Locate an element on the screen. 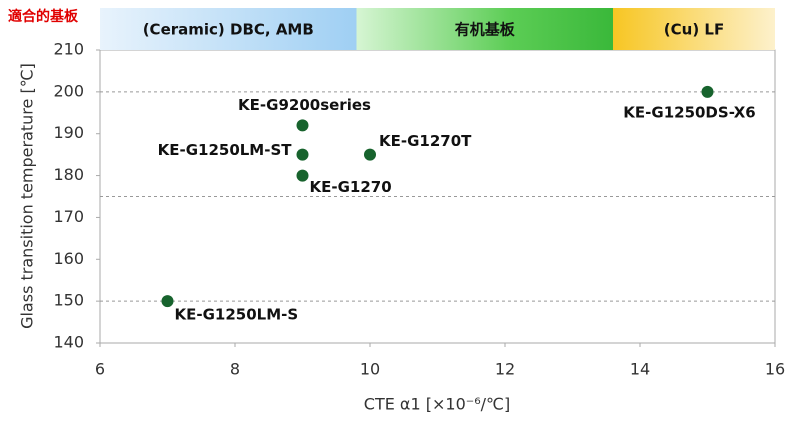 The height and width of the screenshot is (428, 794). y-tick-label: 170 is located at coordinates (68, 216).